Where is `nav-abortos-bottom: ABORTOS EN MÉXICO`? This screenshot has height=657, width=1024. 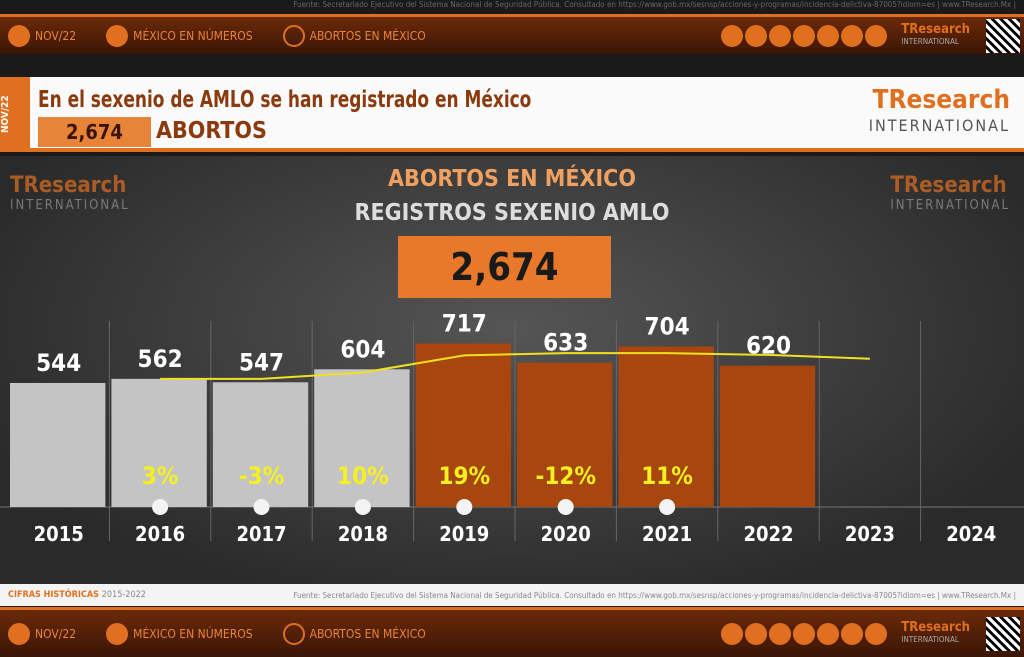
nav-abortos-bottom: ABORTOS EN MÉXICO is located at coordinates (354, 633).